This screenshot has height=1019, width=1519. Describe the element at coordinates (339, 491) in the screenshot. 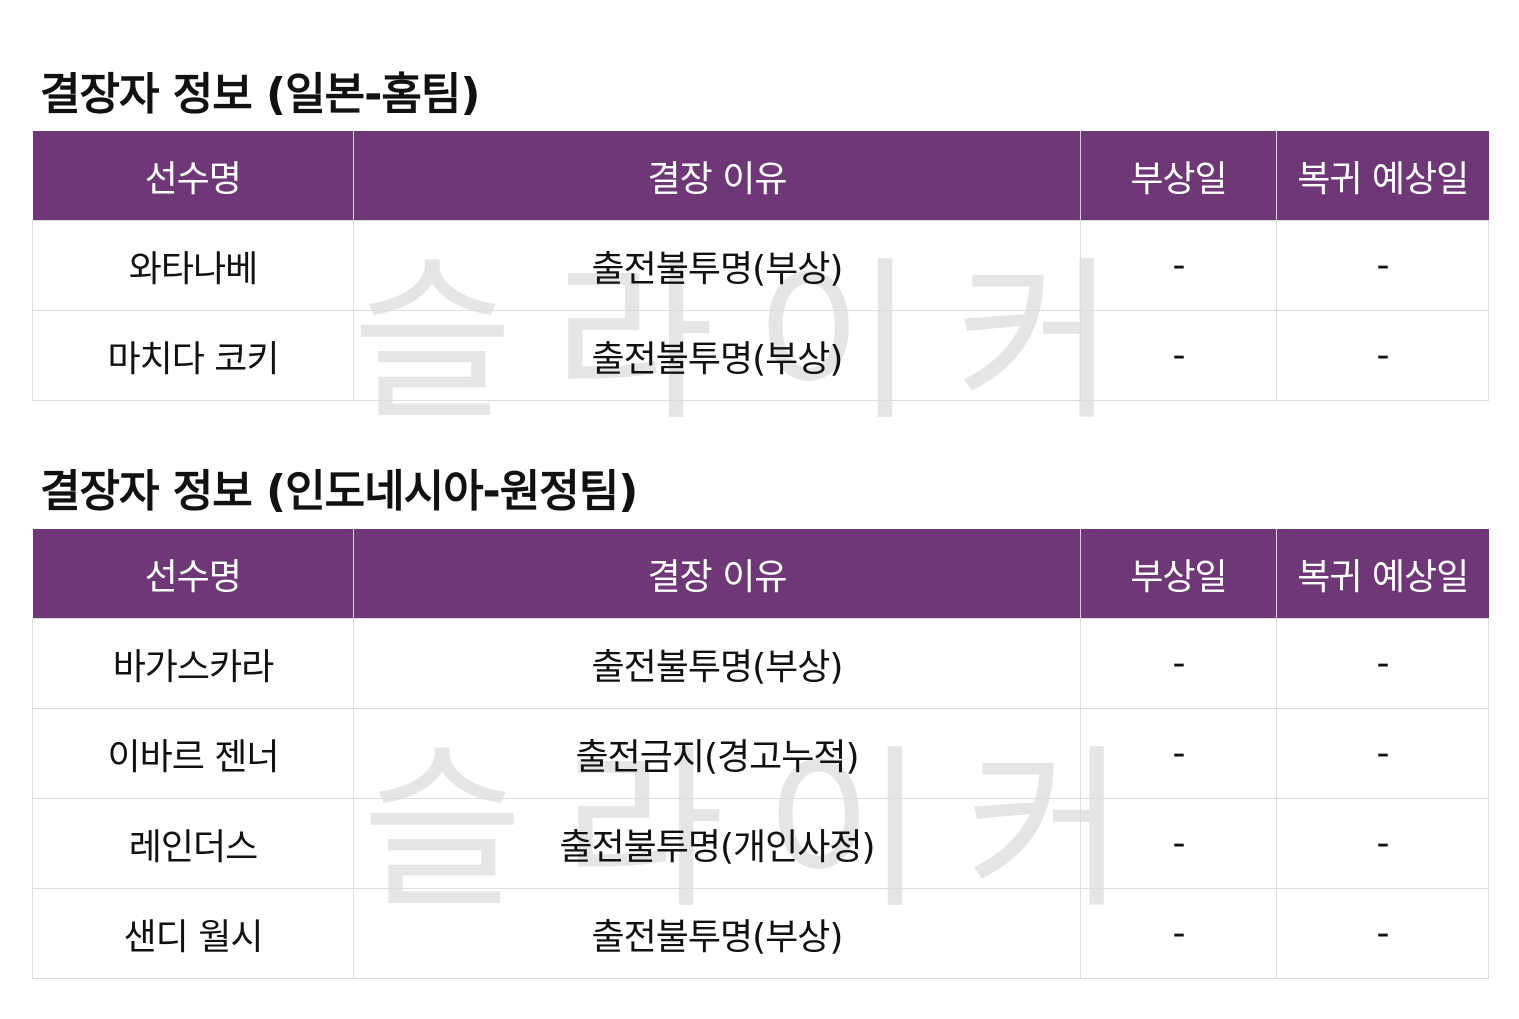

I see `away-section-title: 결장자 정보 (인도네시아-원정팀)` at that location.